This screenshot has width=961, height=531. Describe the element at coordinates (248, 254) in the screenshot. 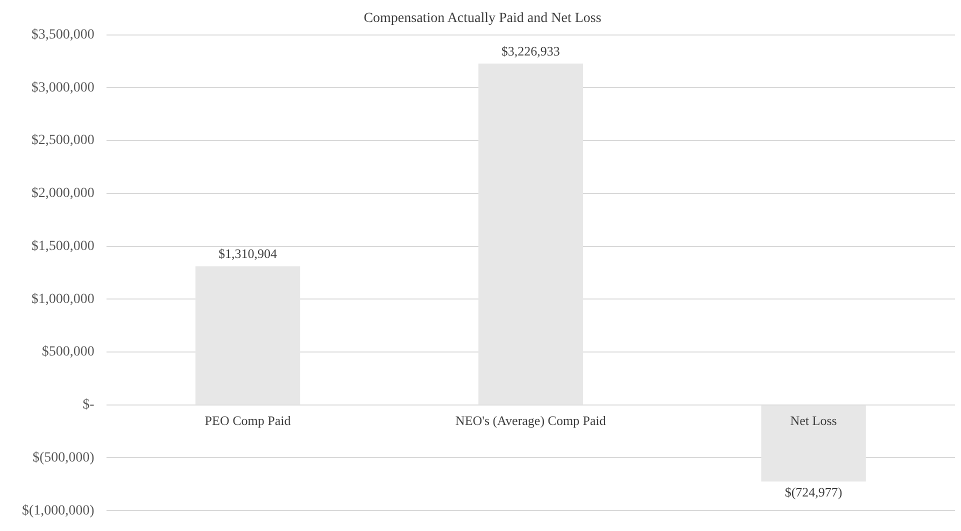

I see `data-label: $1,310,904` at that location.